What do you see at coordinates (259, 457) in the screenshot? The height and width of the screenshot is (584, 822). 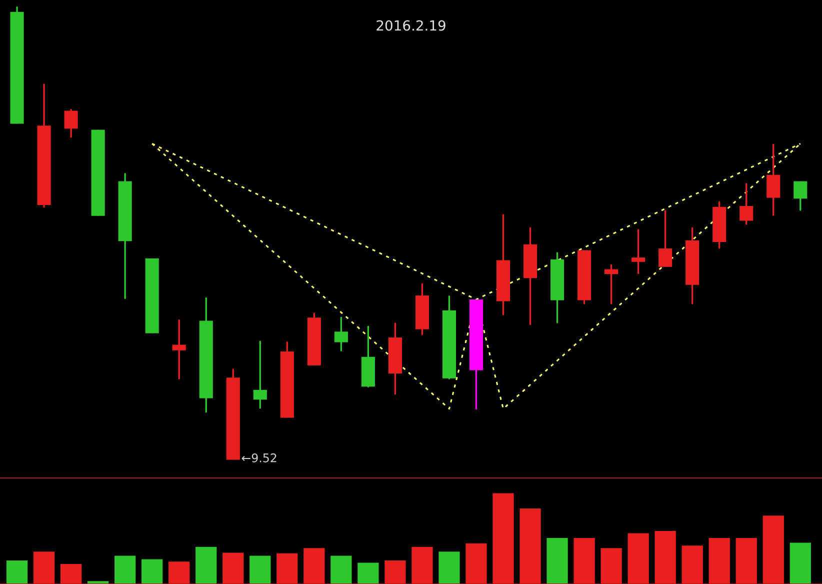 I see `annotation: ←9.52` at bounding box center [259, 457].